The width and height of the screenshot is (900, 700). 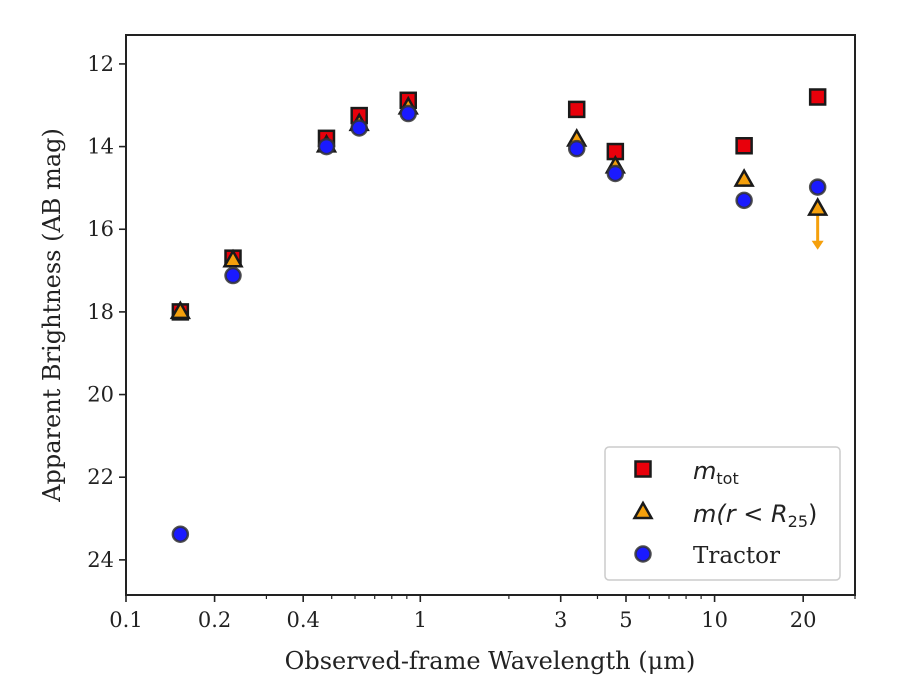 What do you see at coordinates (125, 620) in the screenshot?
I see `x-tick-label: 0.1` at bounding box center [125, 620].